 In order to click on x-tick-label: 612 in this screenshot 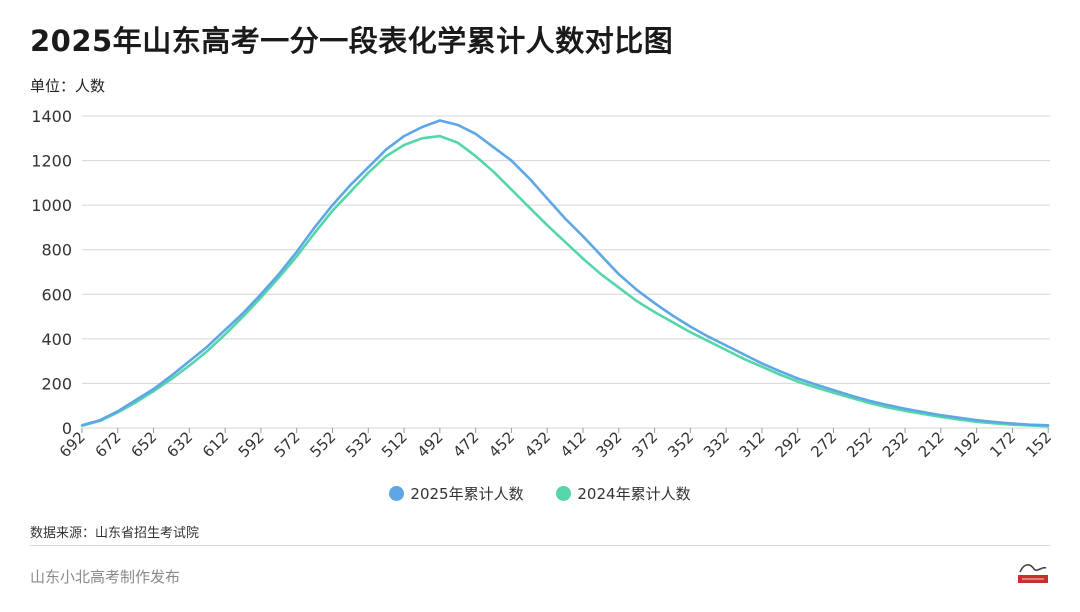, I will do `click(215, 444)`.